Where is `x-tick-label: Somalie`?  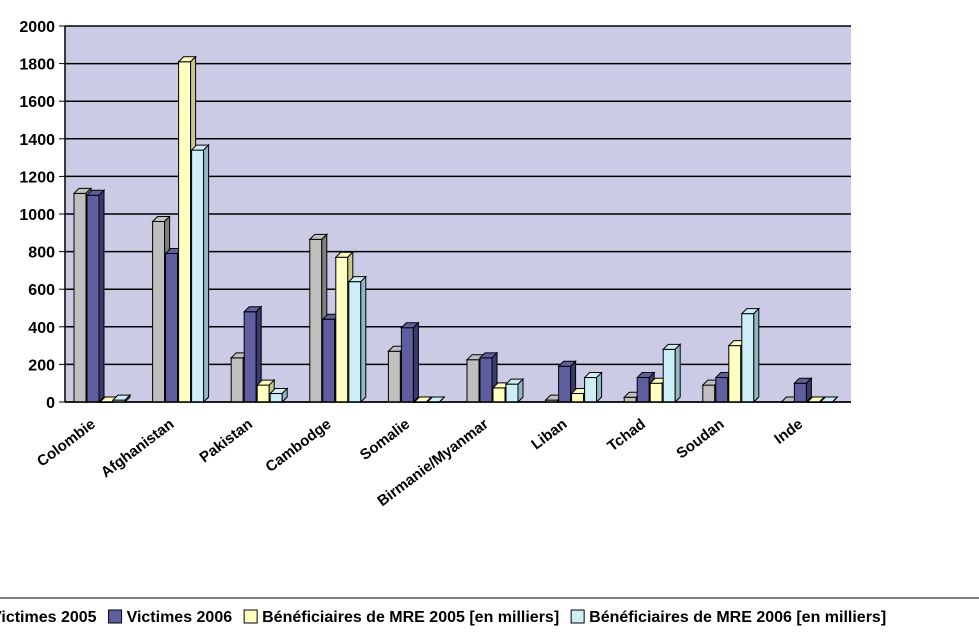
x-tick-label: Somalie is located at coordinates (385, 440).